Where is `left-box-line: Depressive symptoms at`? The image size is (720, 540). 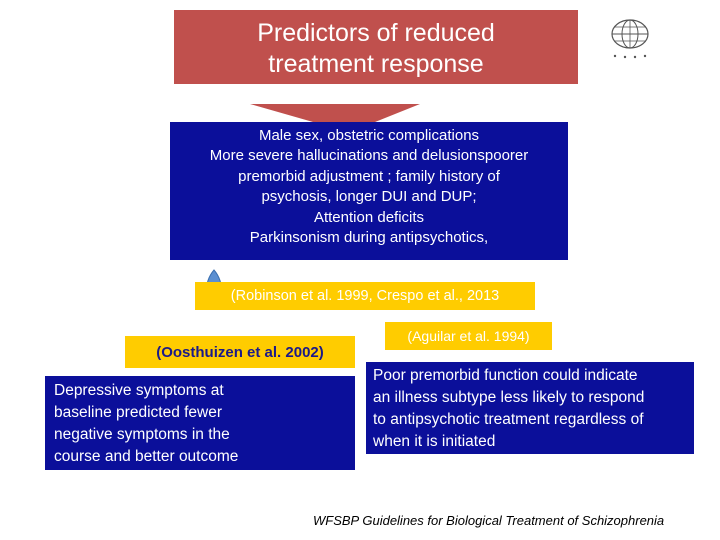
left-box-line: Depressive symptoms at is located at coordinates (139, 390).